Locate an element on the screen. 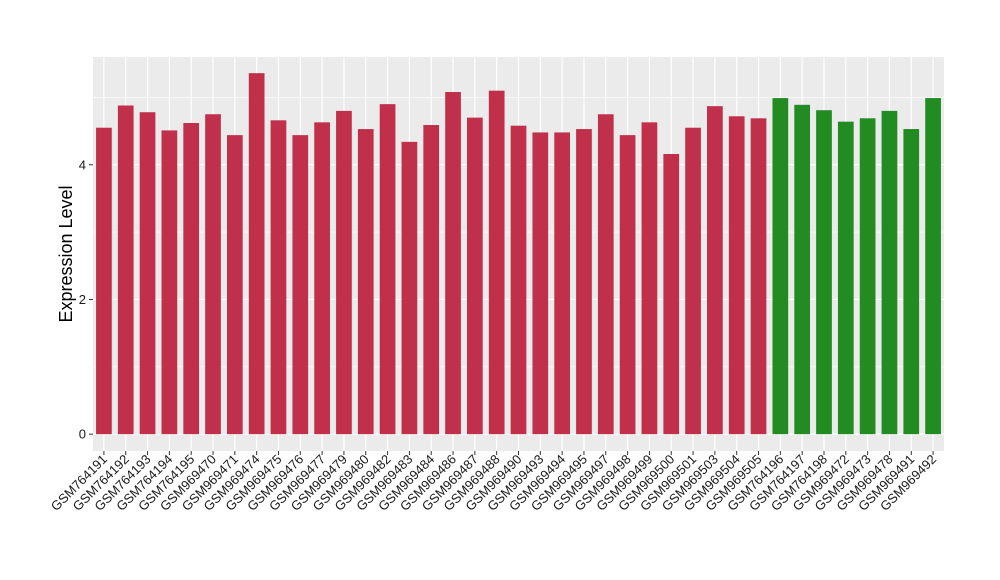 Image resolution: width=1000 pixels, height=580 pixels. y-axis-title: Expression Level is located at coordinates (66, 253).